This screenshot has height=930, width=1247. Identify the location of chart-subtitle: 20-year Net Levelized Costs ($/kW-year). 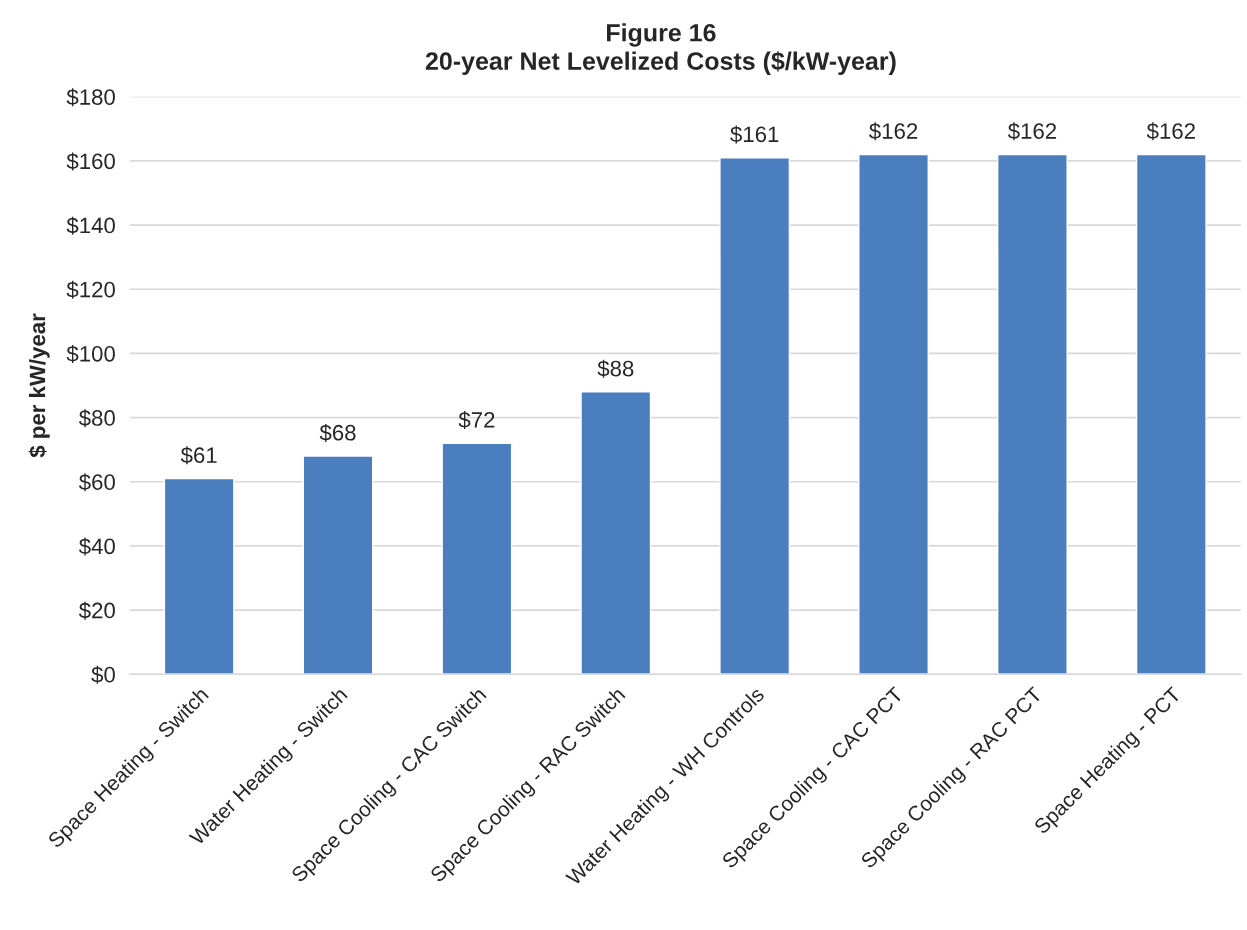
(660, 63).